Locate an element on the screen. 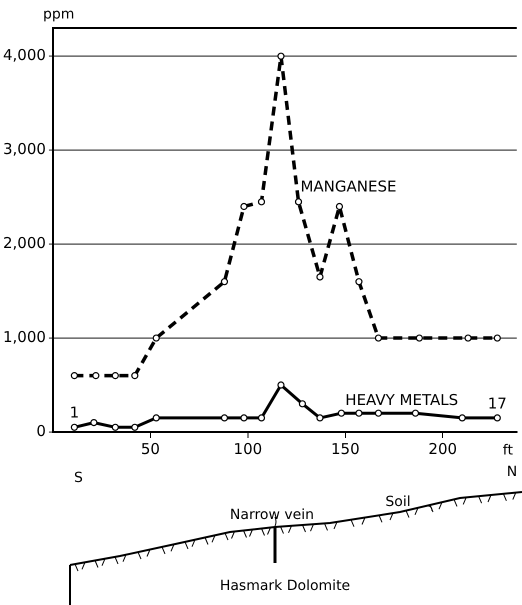  y-tick-label: 3,000 is located at coordinates (24, 149).